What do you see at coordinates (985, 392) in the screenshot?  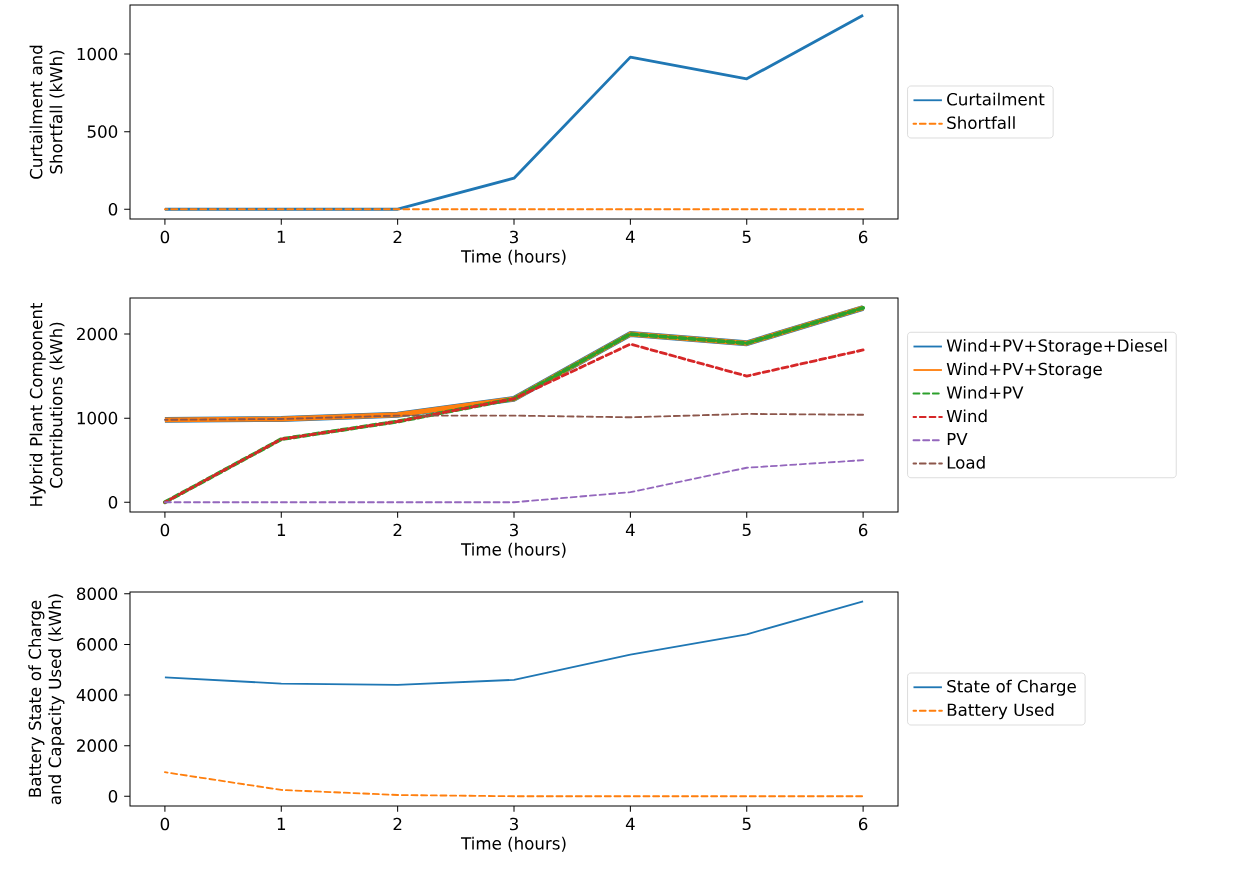 I see `legend-label: Wind+PV` at bounding box center [985, 392].